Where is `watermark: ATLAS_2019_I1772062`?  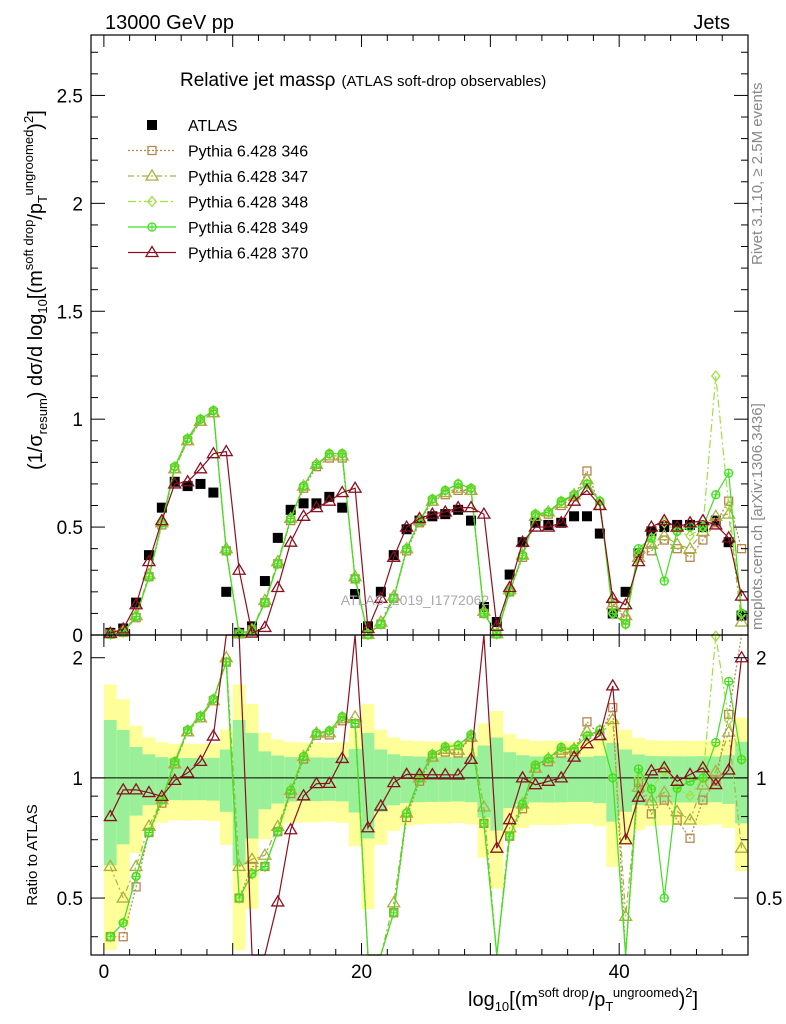
watermark: ATLAS_2019_I1772062 is located at coordinates (415, 600).